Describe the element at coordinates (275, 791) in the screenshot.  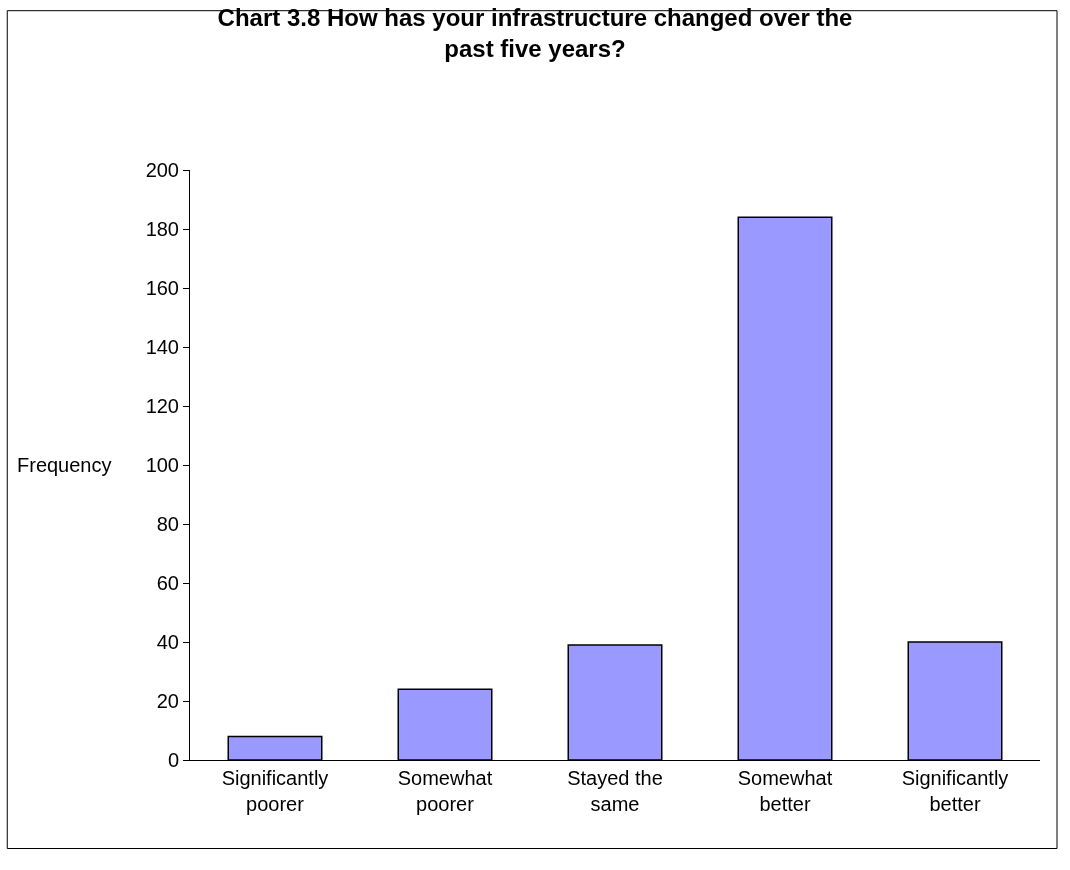
I see `x-tick-label: Significantly poorer` at that location.